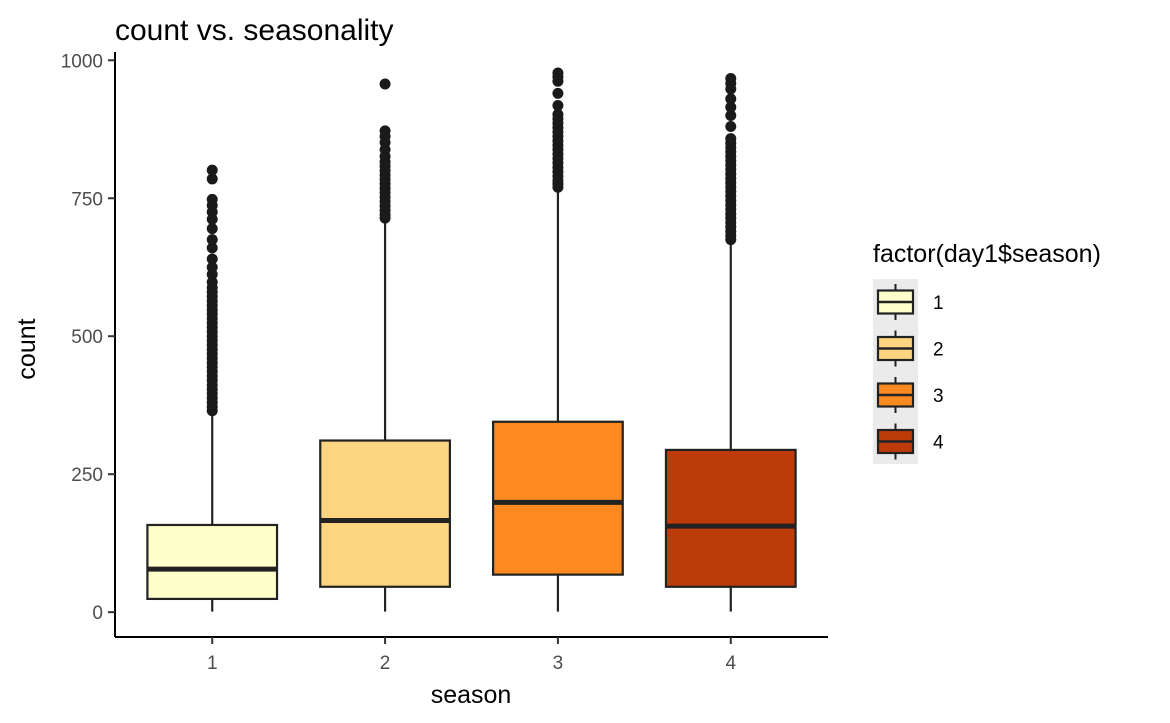 This screenshot has height=723, width=1170. What do you see at coordinates (938, 350) in the screenshot?
I see `legend-label: 2` at bounding box center [938, 350].